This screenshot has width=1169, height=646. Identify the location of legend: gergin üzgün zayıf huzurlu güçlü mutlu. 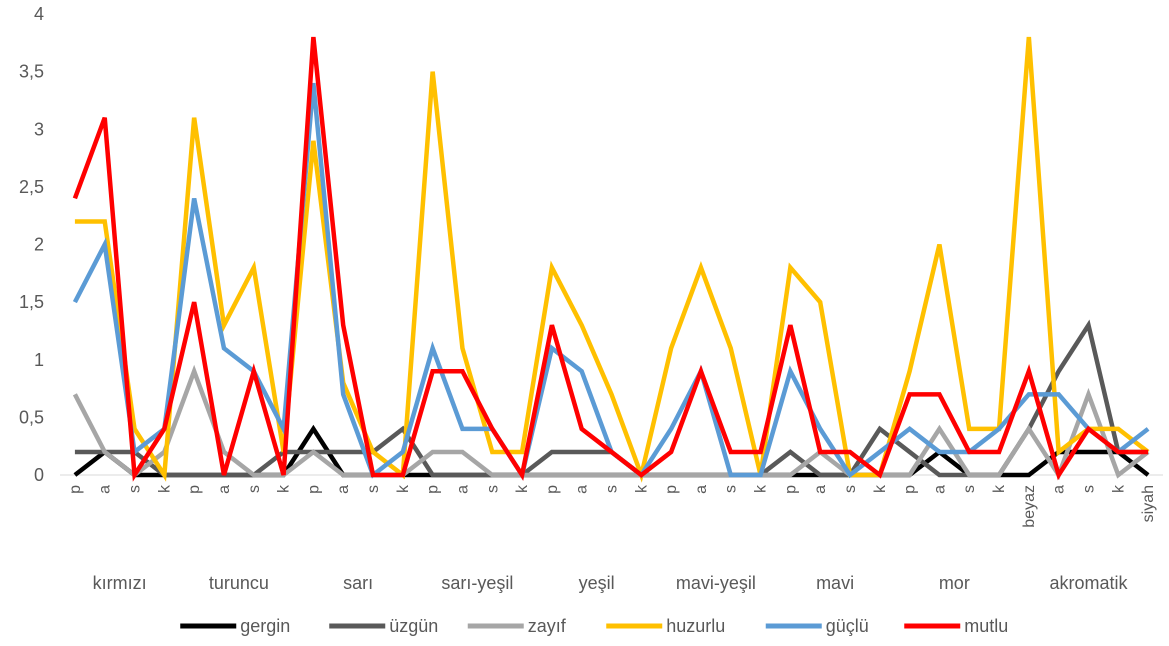
(594, 626).